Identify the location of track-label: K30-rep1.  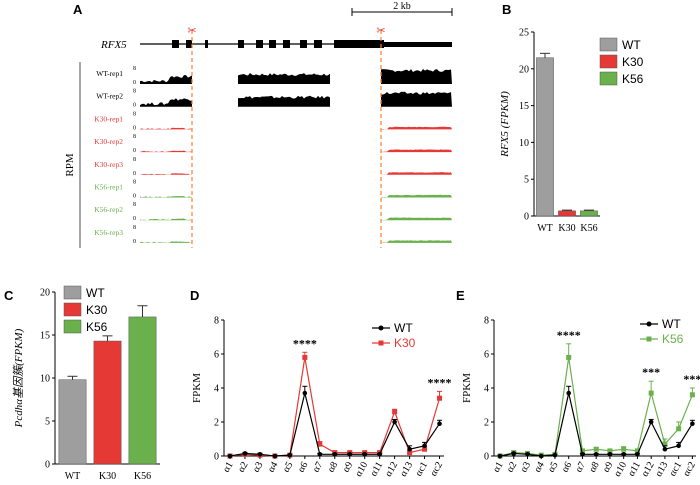
(108, 118).